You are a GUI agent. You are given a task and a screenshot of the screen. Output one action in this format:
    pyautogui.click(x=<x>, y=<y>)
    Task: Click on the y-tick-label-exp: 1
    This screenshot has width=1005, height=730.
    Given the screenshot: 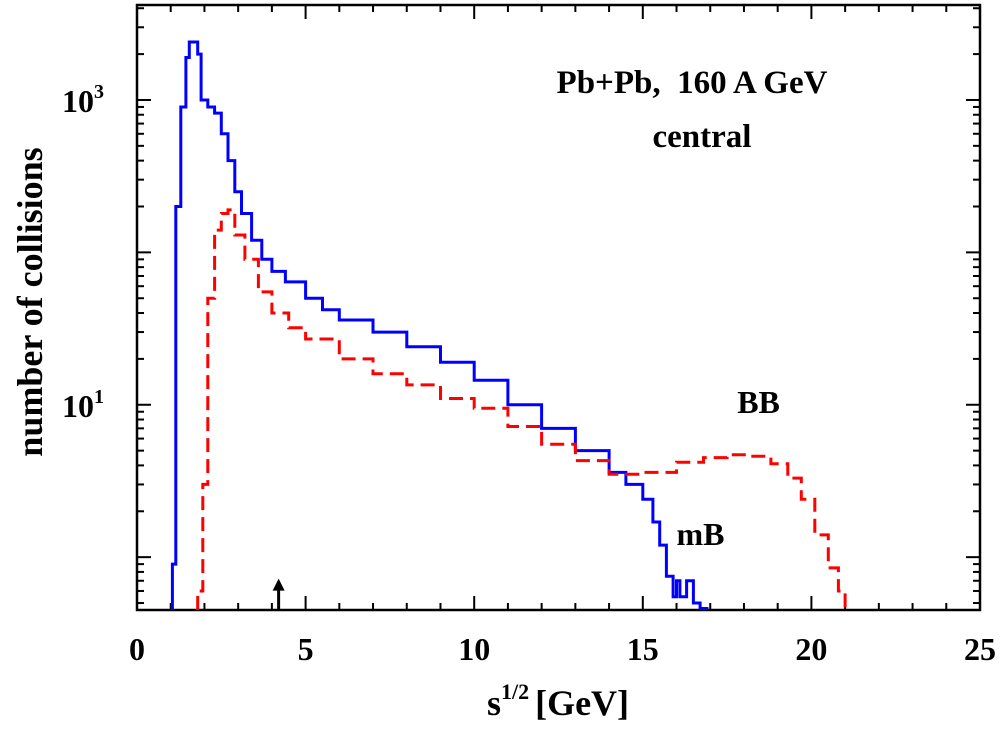 What is the action you would take?
    pyautogui.click(x=99, y=397)
    